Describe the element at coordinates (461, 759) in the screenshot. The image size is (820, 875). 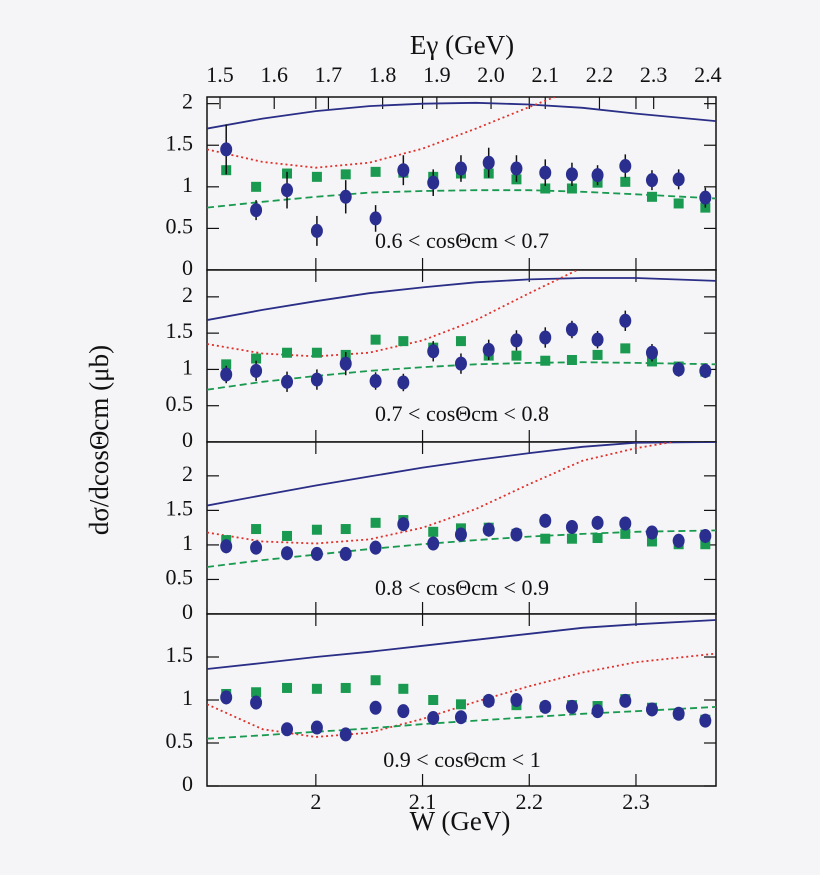
I see `annotation: 0.9 < cosΘcm < 1` at that location.